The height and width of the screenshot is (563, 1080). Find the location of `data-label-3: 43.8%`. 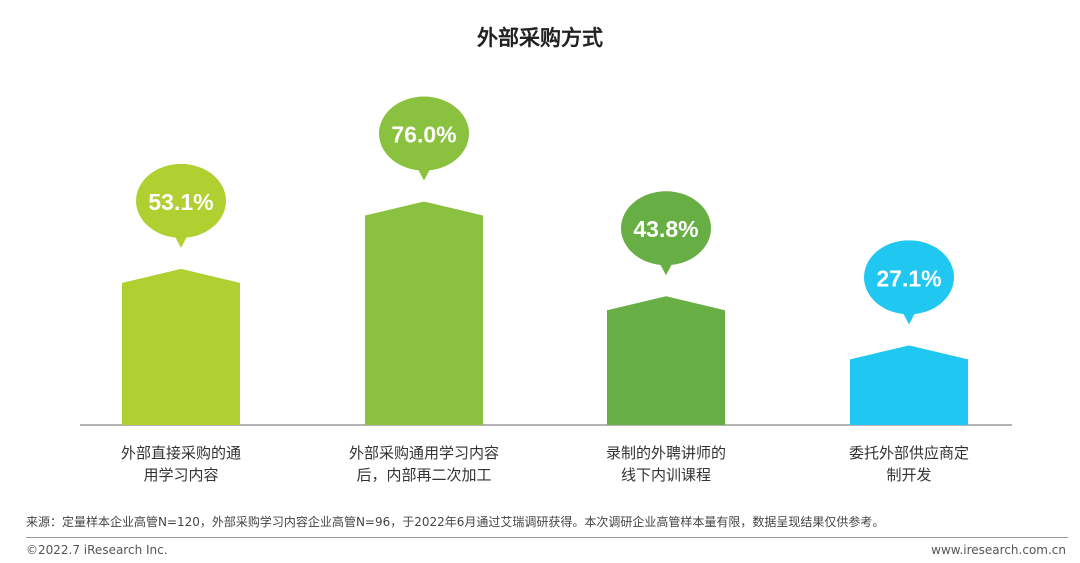

data-label-3: 43.8% is located at coordinates (665, 229).